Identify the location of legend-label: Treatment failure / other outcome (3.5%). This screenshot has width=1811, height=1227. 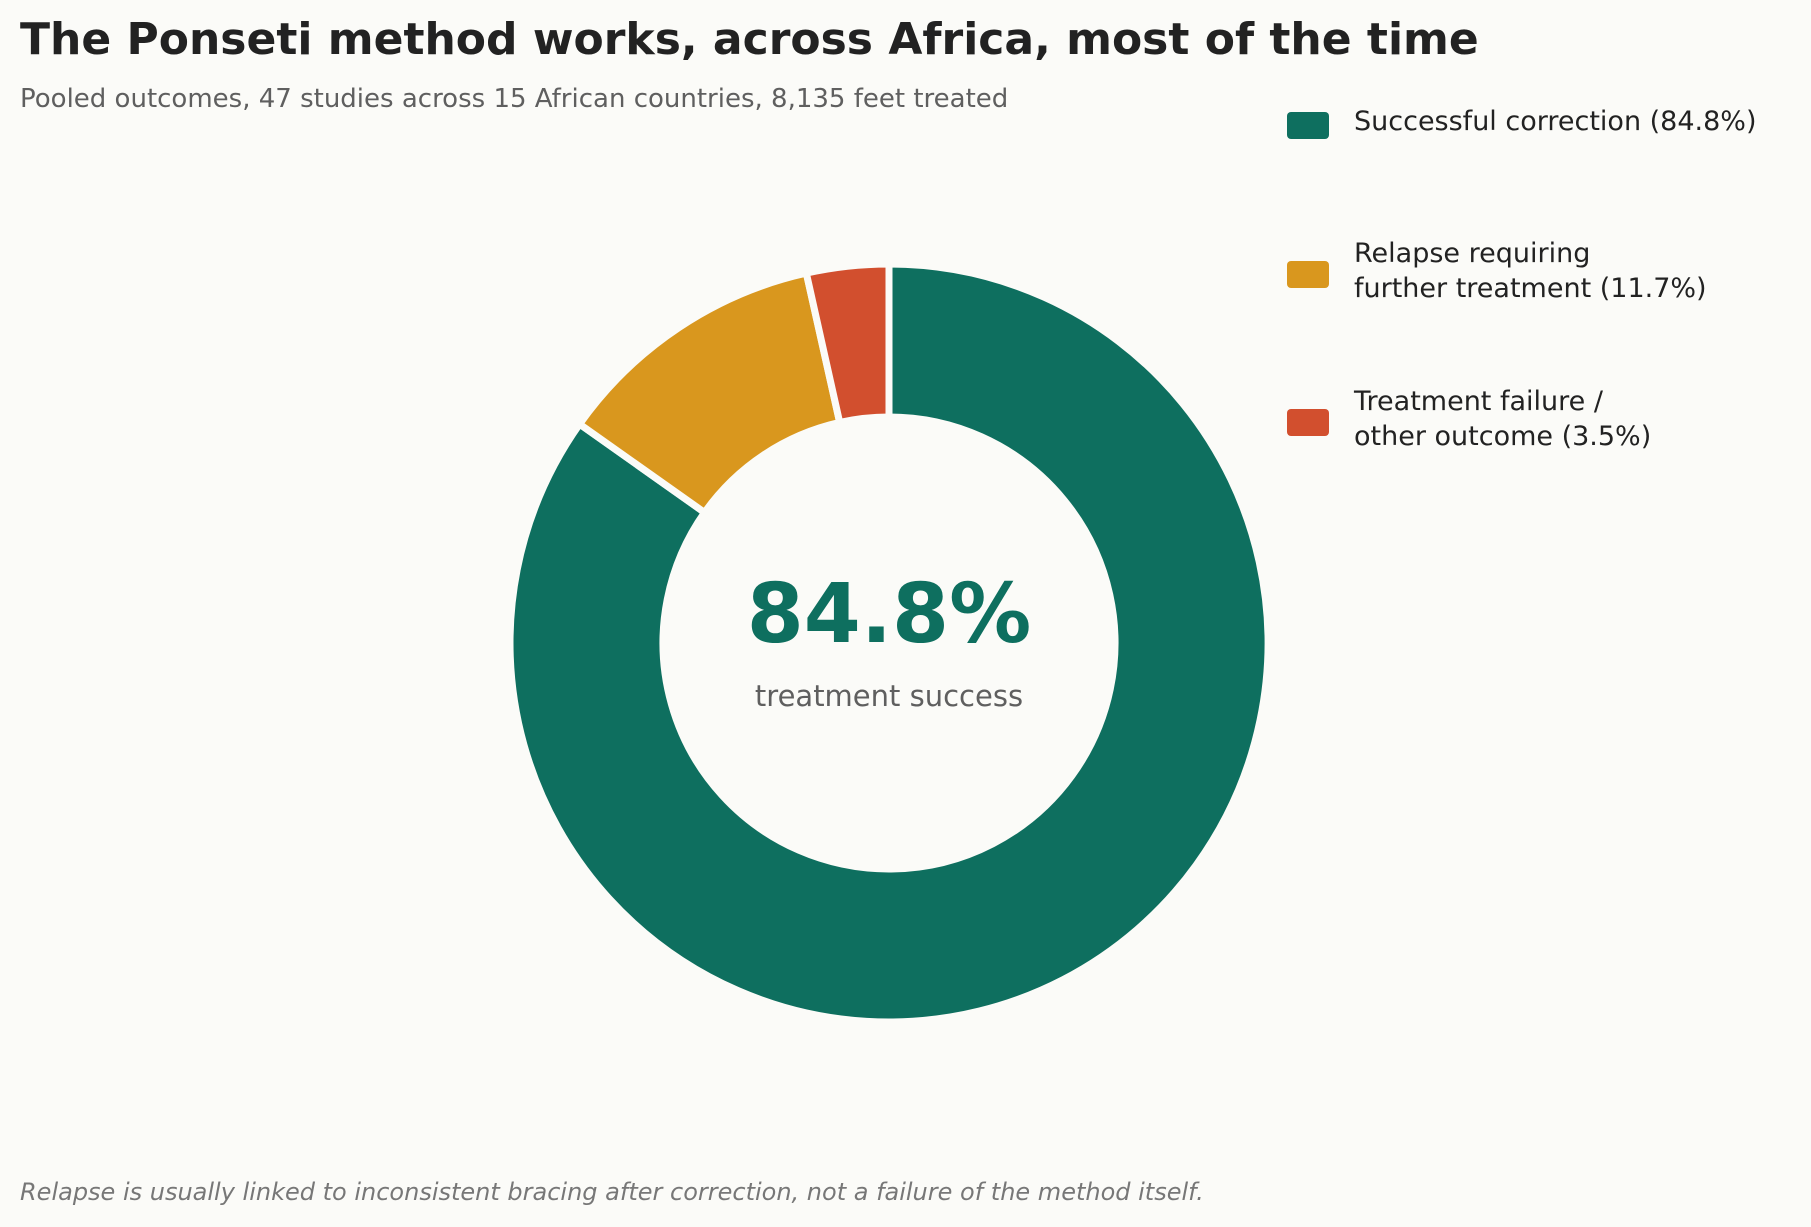
(1503, 419).